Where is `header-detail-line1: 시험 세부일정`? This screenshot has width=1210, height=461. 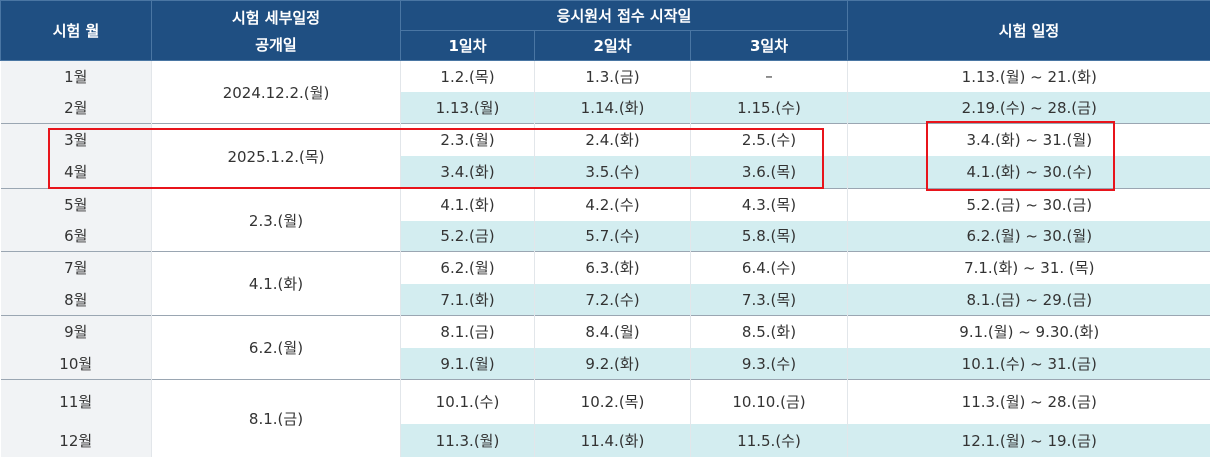
header-detail-line1: 시험 세부일정 is located at coordinates (276, 17).